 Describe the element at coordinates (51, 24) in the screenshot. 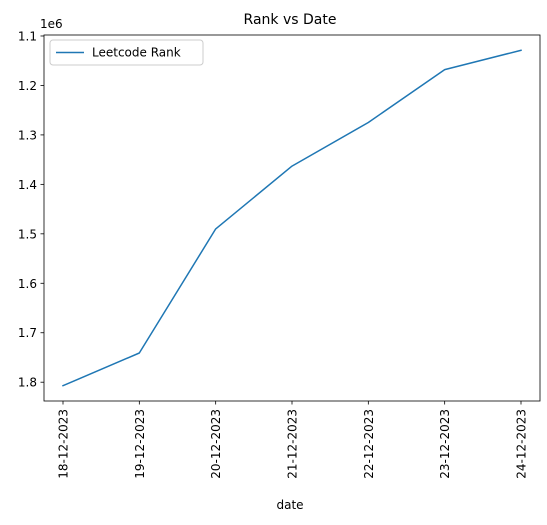

I see `y-axis-offset-label: 1e6` at that location.